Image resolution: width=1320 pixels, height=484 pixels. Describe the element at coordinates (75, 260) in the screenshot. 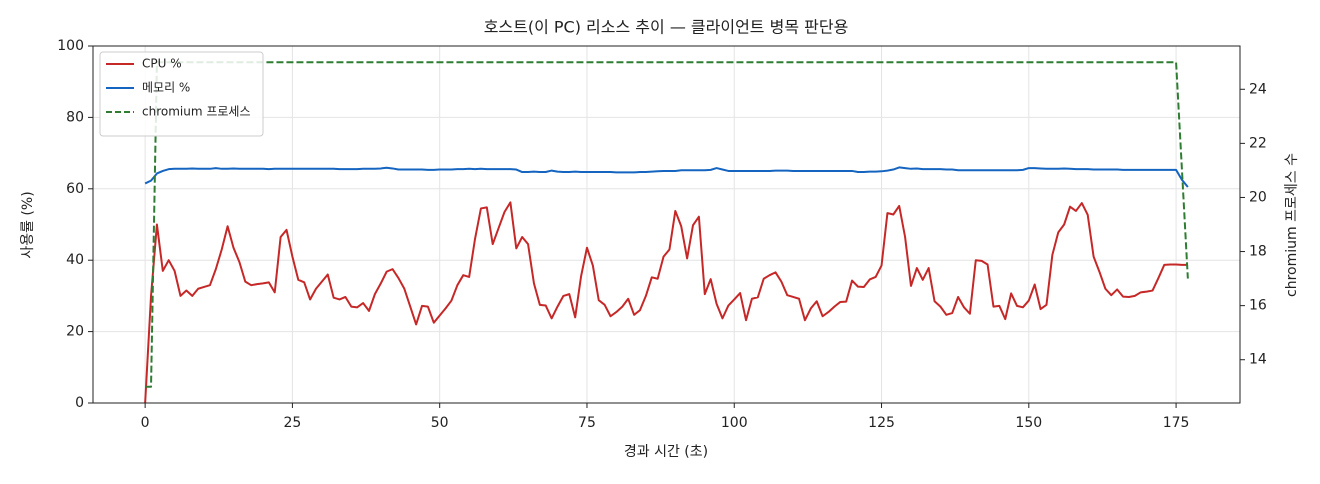

I see `y-tick-label: 40` at that location.